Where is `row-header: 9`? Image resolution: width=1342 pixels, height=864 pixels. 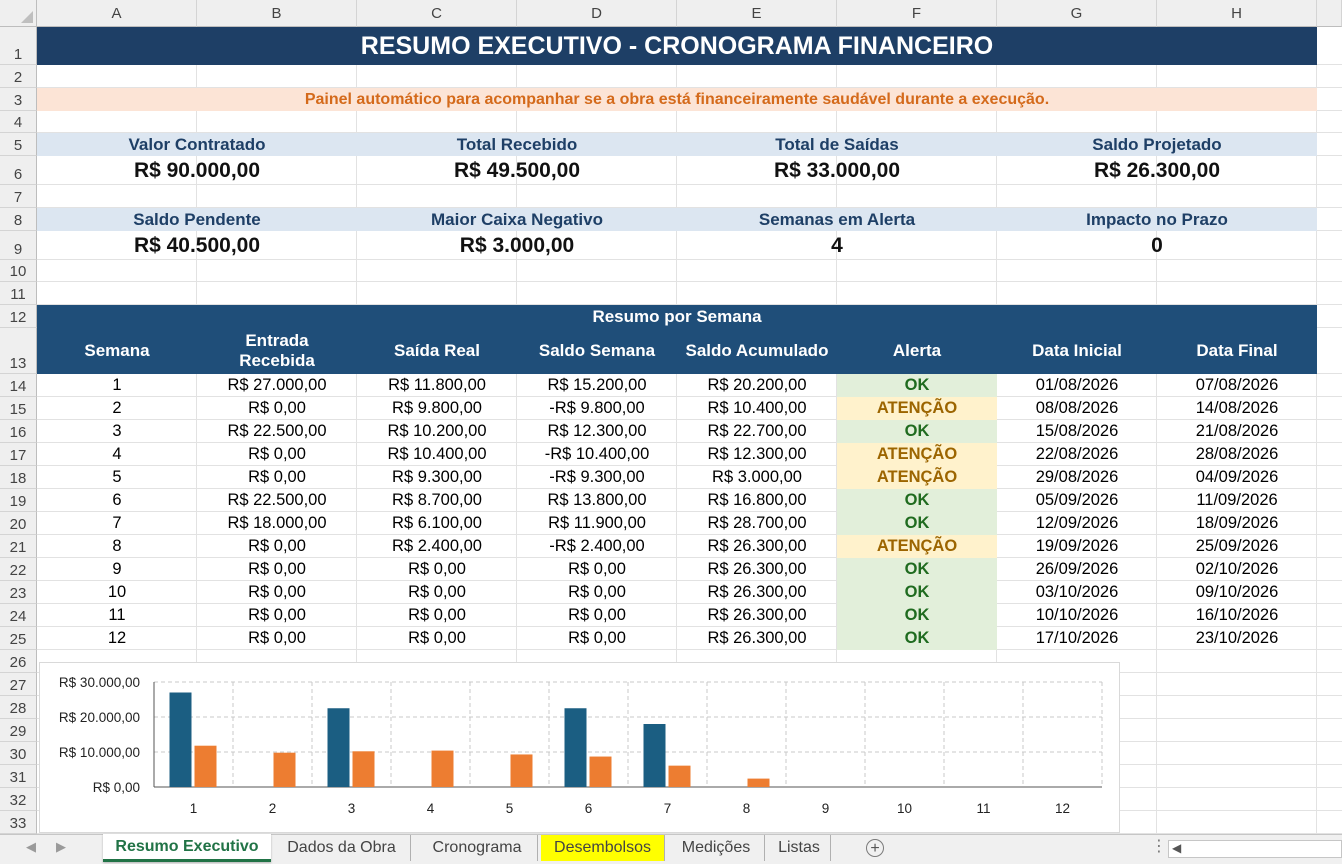
row-header: 9 is located at coordinates (18, 245).